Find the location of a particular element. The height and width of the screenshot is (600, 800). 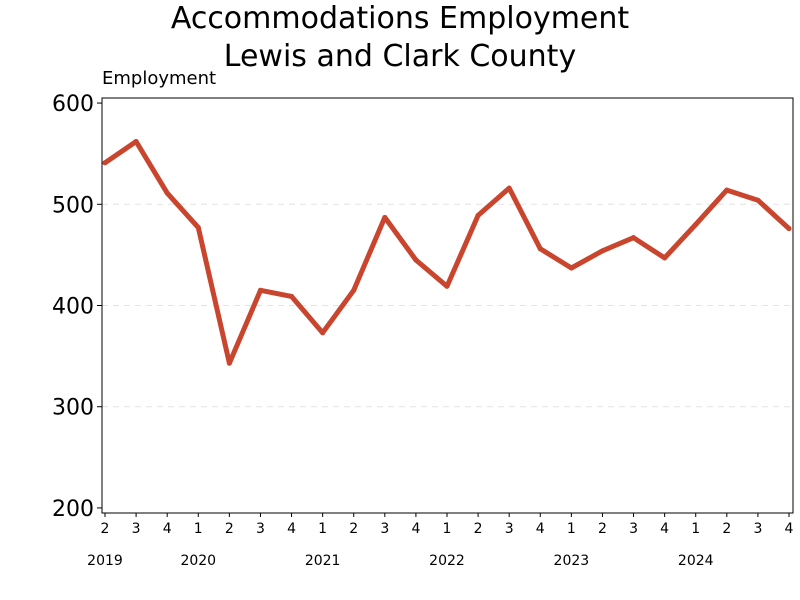

x-tick-quarter-22: 4 is located at coordinates (789, 529).